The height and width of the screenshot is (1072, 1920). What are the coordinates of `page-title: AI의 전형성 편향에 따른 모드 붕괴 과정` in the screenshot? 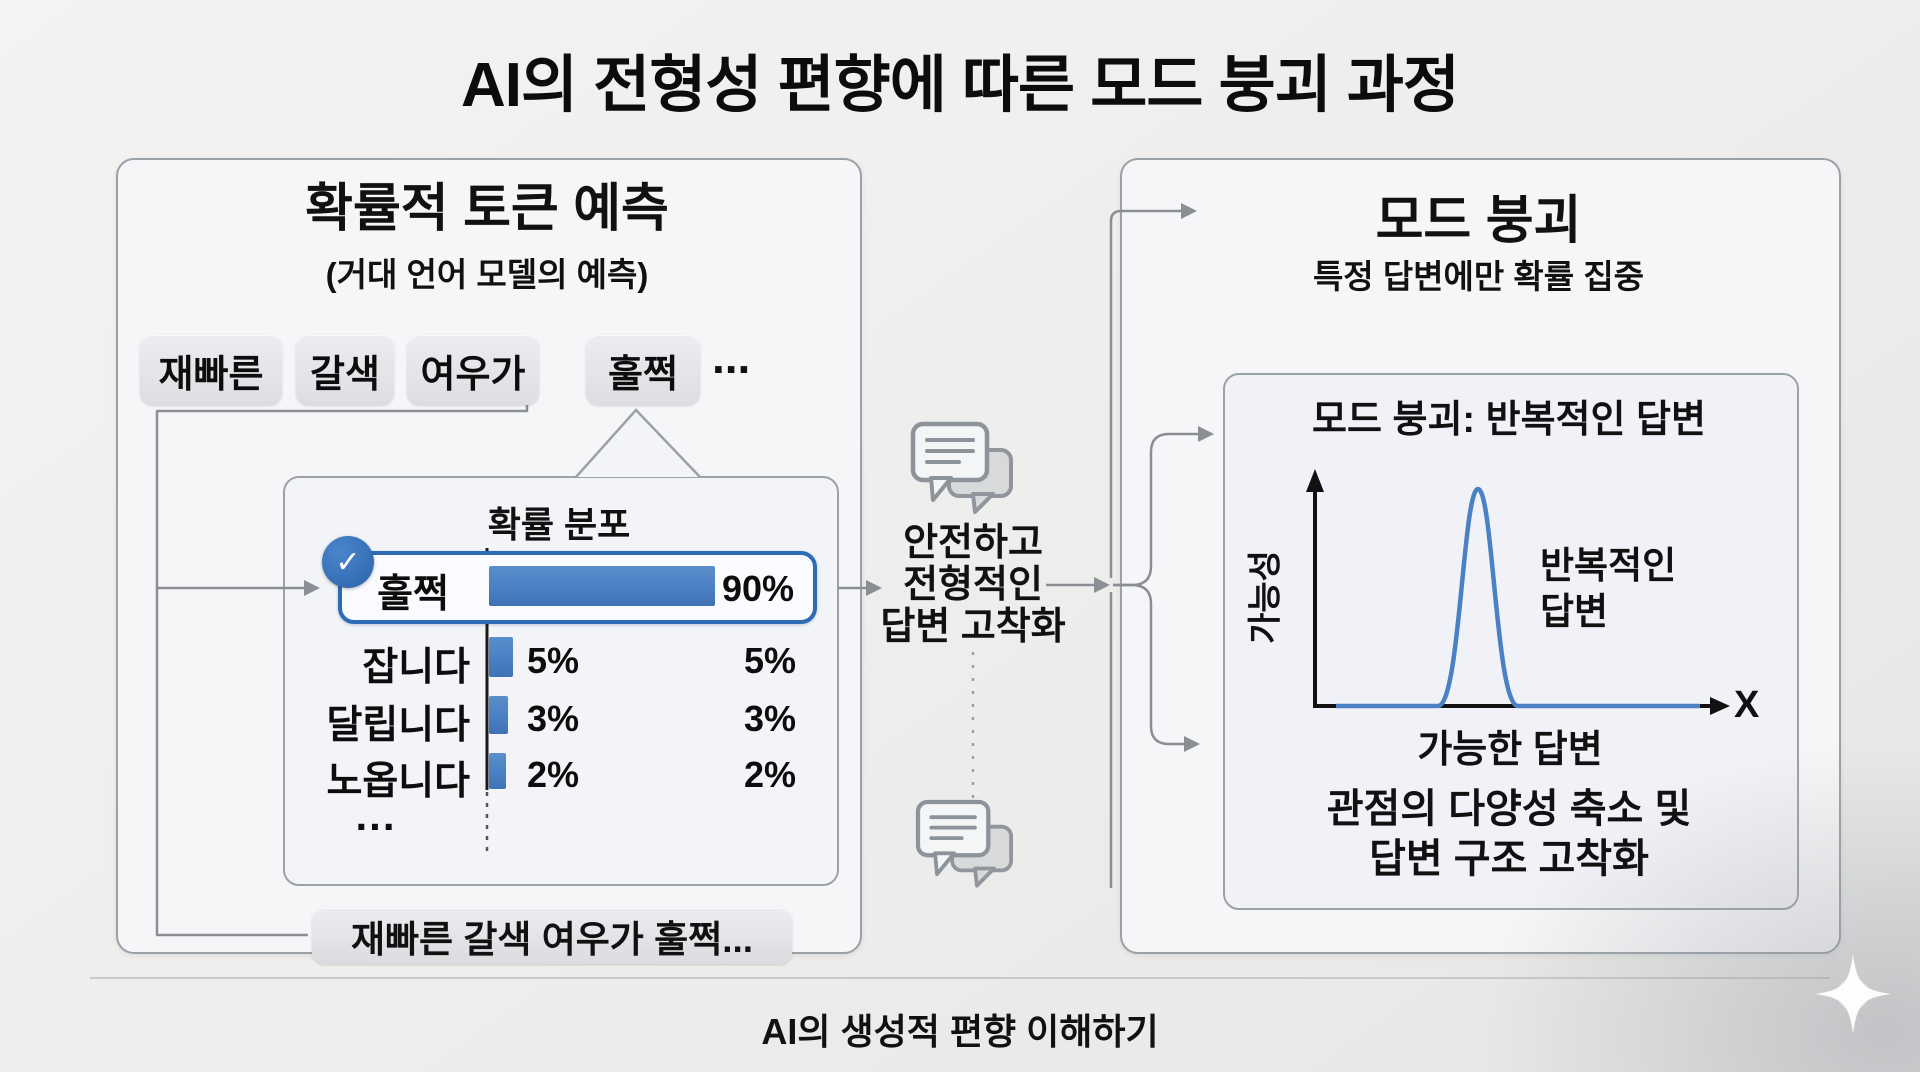 It's located at (960, 85).